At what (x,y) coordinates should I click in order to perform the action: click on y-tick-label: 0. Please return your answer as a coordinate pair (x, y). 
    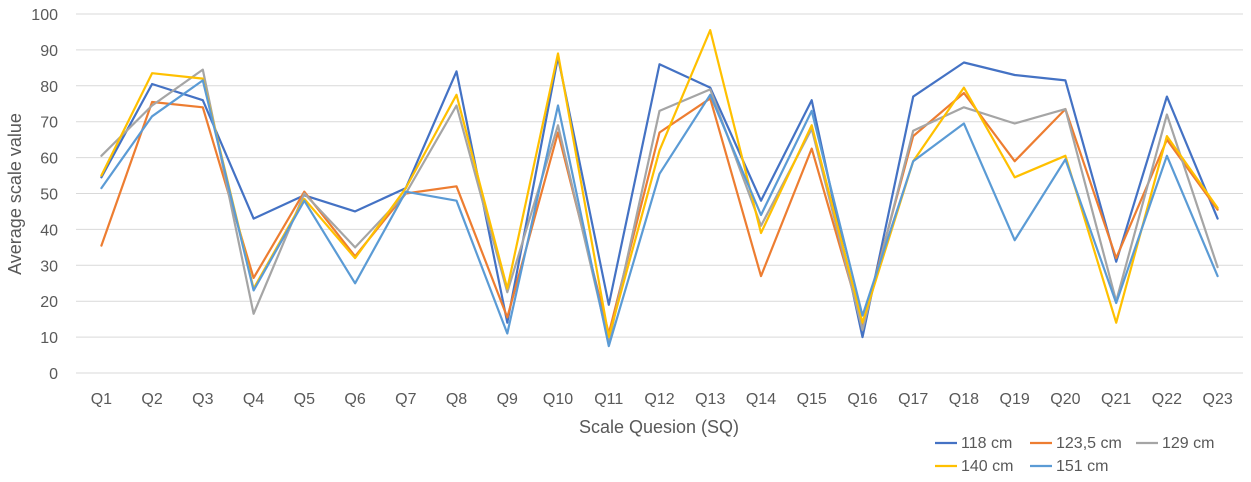
    Looking at the image, I should click on (53, 374).